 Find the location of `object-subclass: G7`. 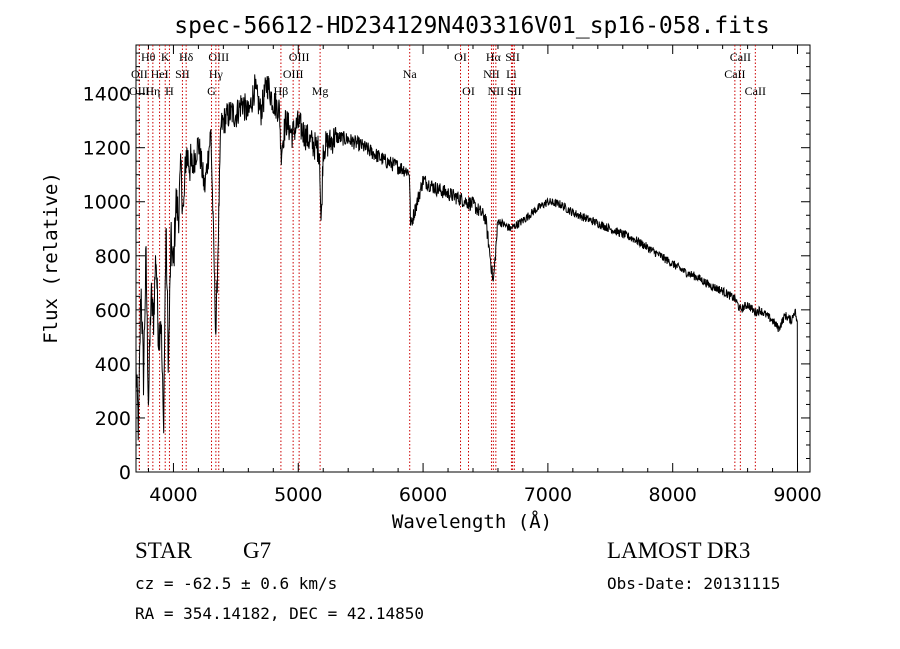

object-subclass: G7 is located at coordinates (257, 550).